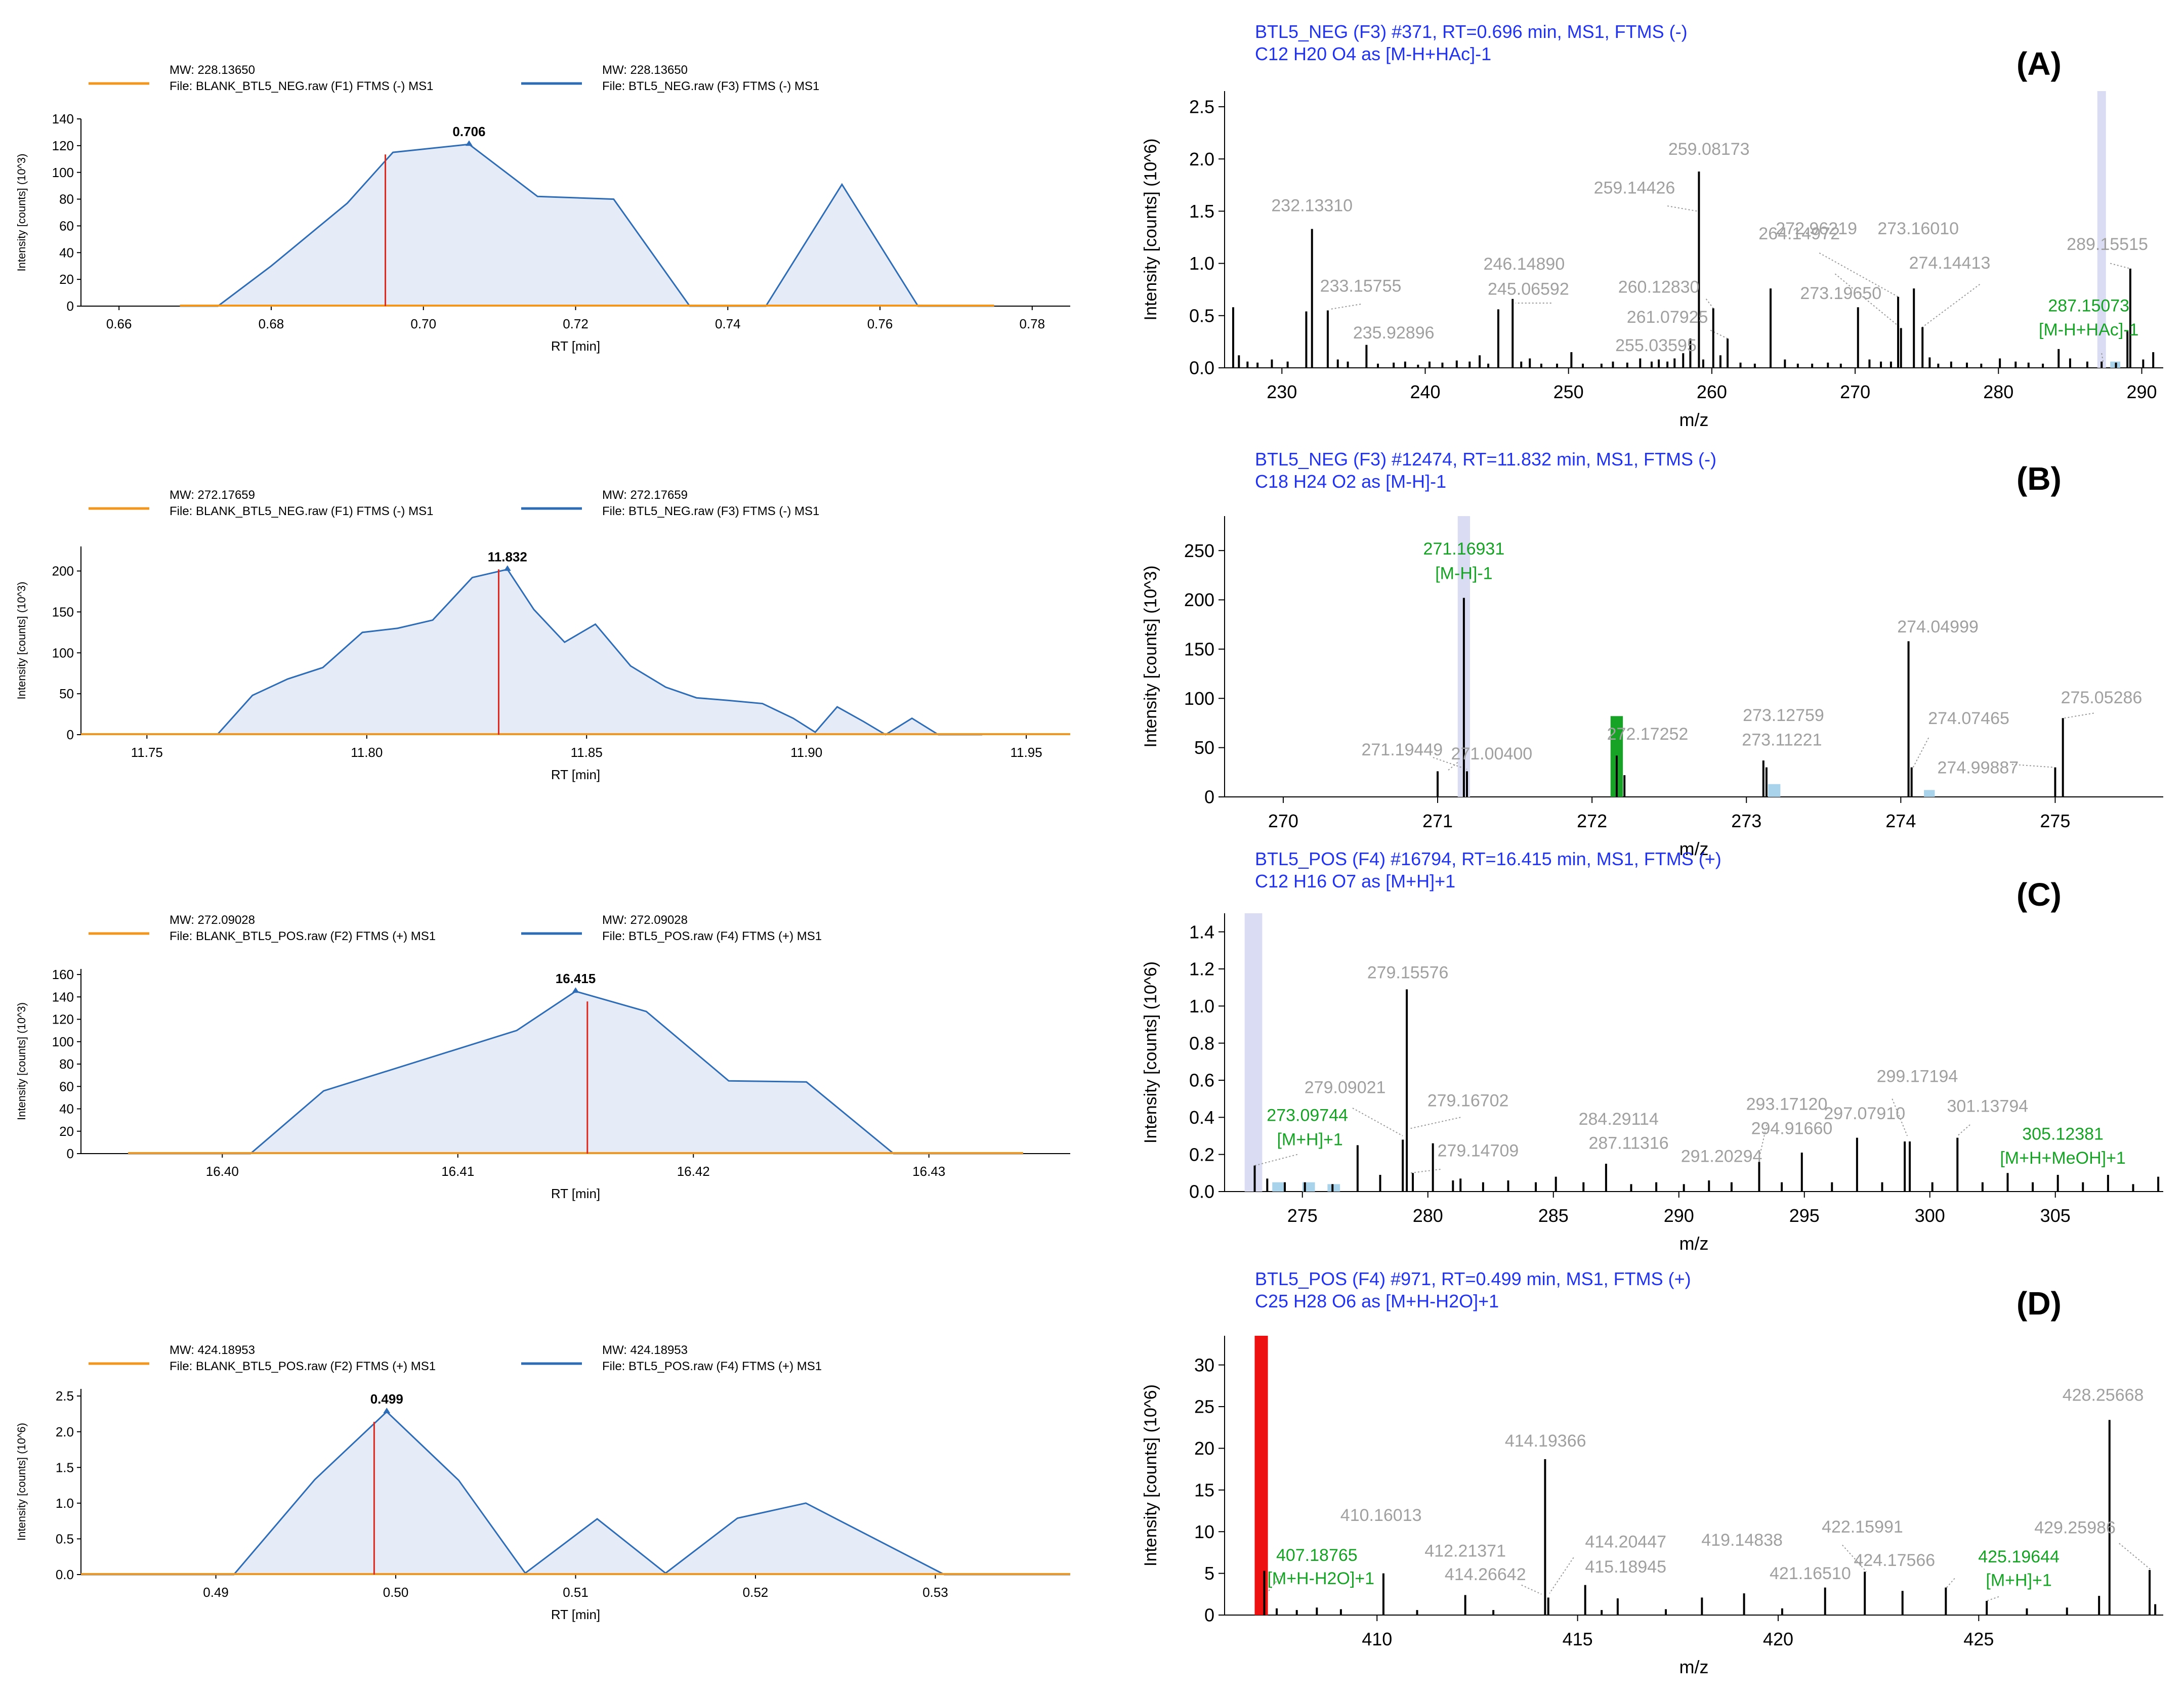  I want to click on spec-b-panel-label: (B), so click(2039, 478).